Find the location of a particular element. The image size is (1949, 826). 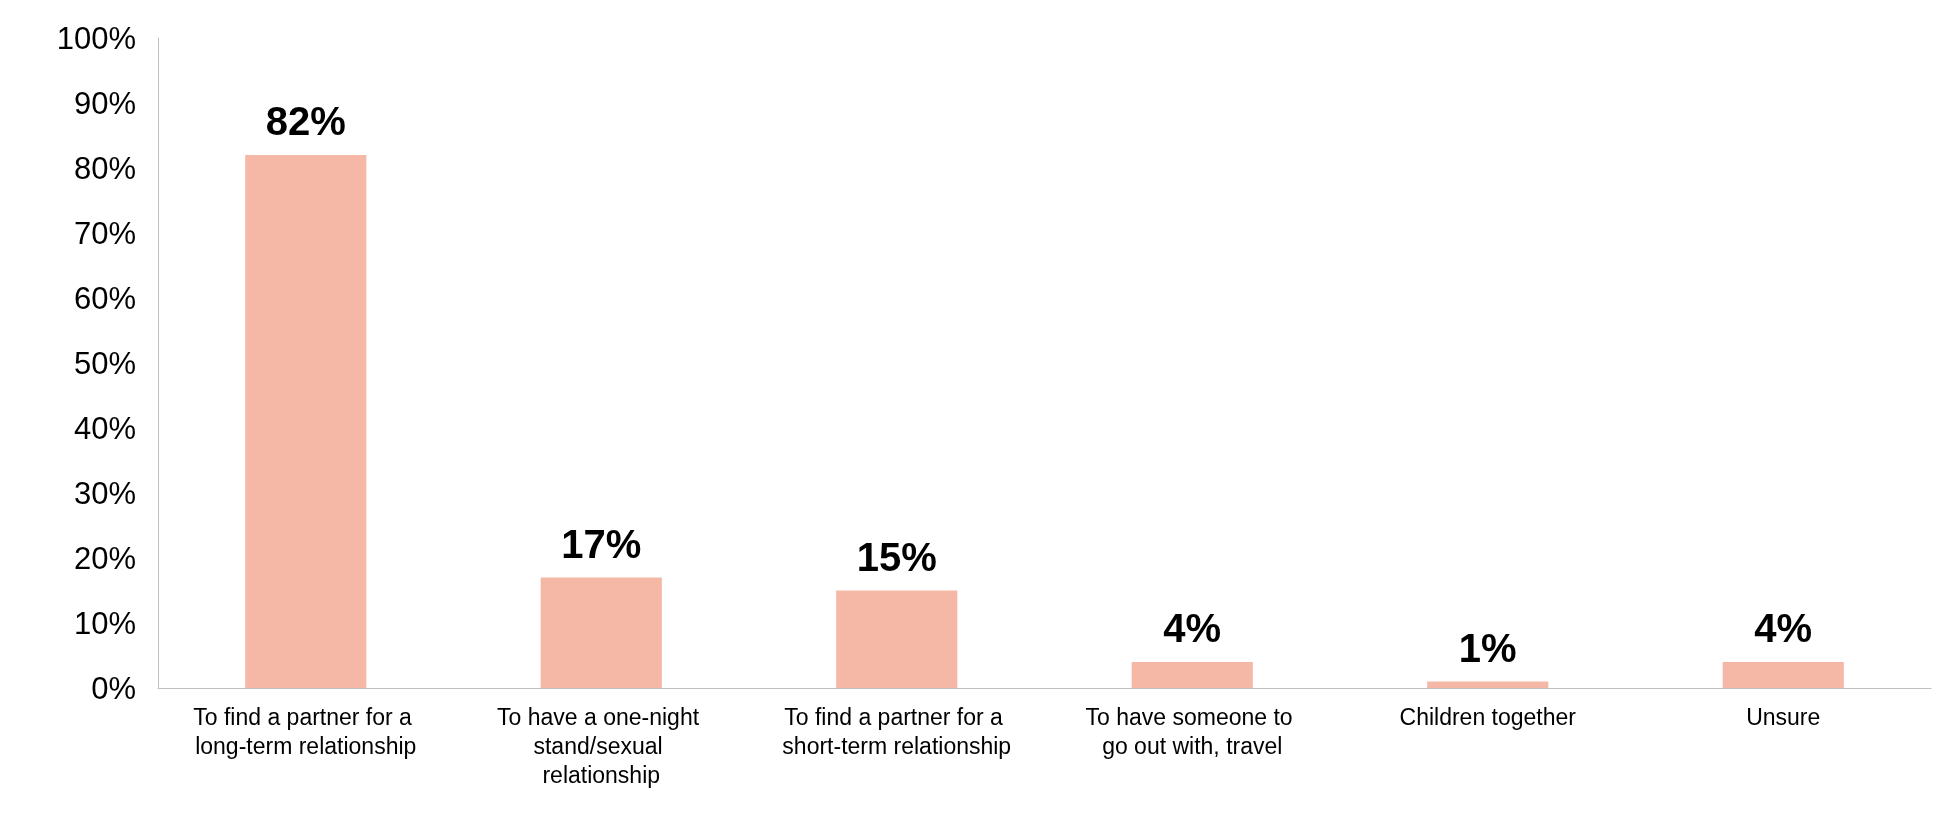

y-tick-label: 50% is located at coordinates (104, 363).